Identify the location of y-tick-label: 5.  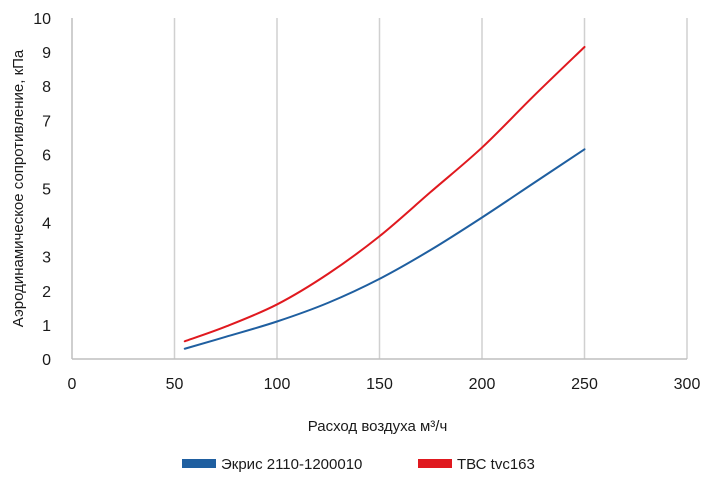
(46, 190).